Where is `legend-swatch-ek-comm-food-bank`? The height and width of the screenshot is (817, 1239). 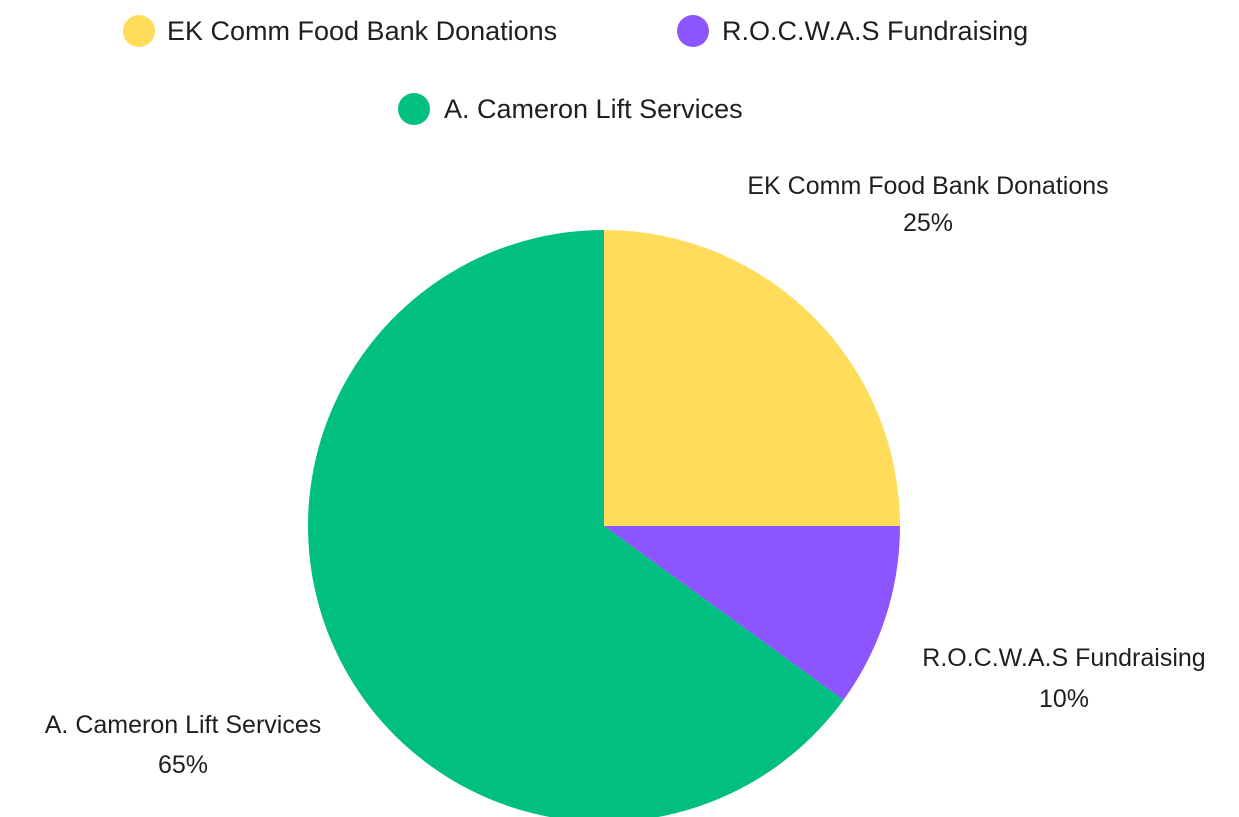
legend-swatch-ek-comm-food-bank is located at coordinates (139, 31).